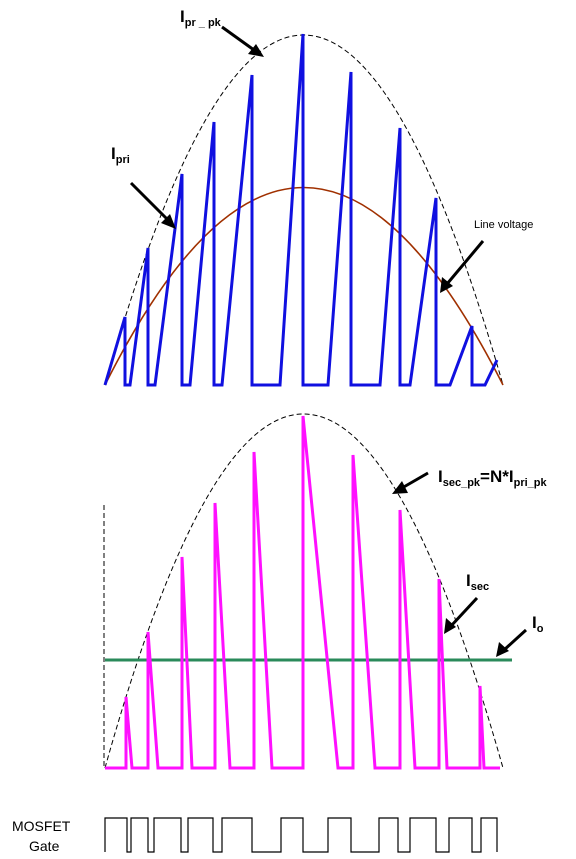  Describe the element at coordinates (477, 582) in the screenshot. I see `isec-label: Isec` at that location.